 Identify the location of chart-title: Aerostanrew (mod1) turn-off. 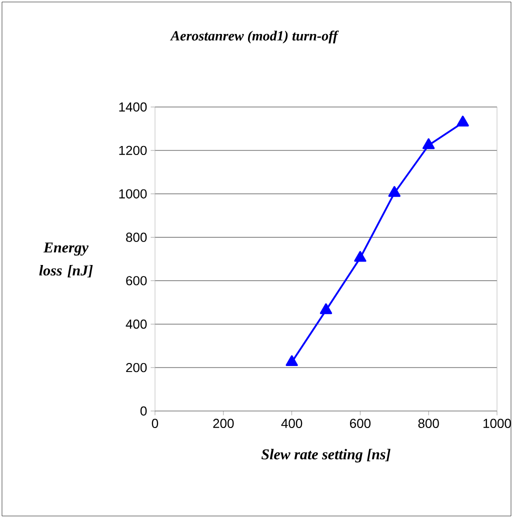
(254, 37).